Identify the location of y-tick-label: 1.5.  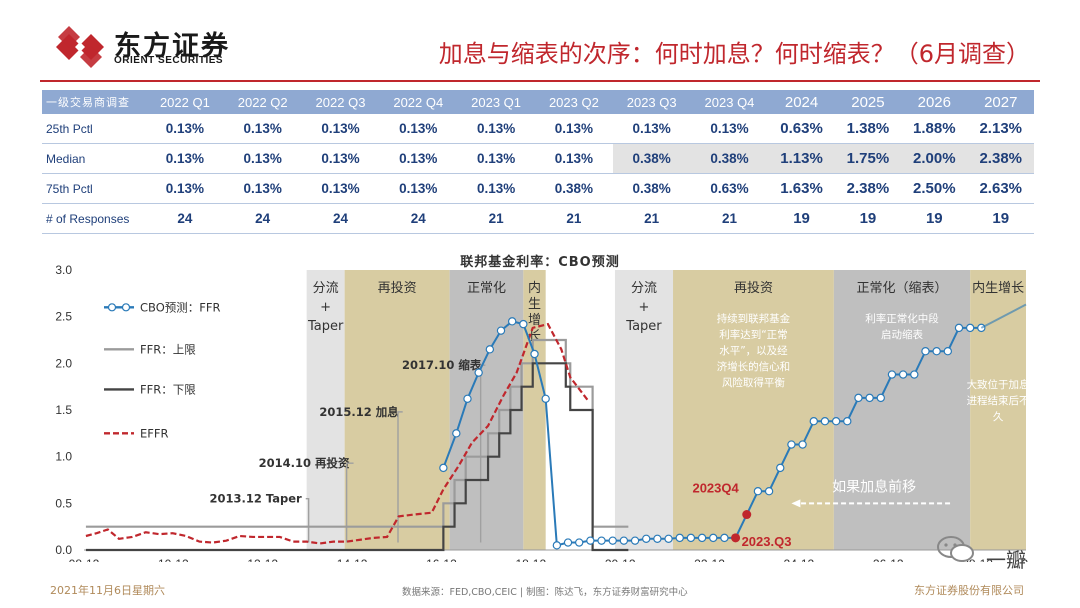
(63, 410).